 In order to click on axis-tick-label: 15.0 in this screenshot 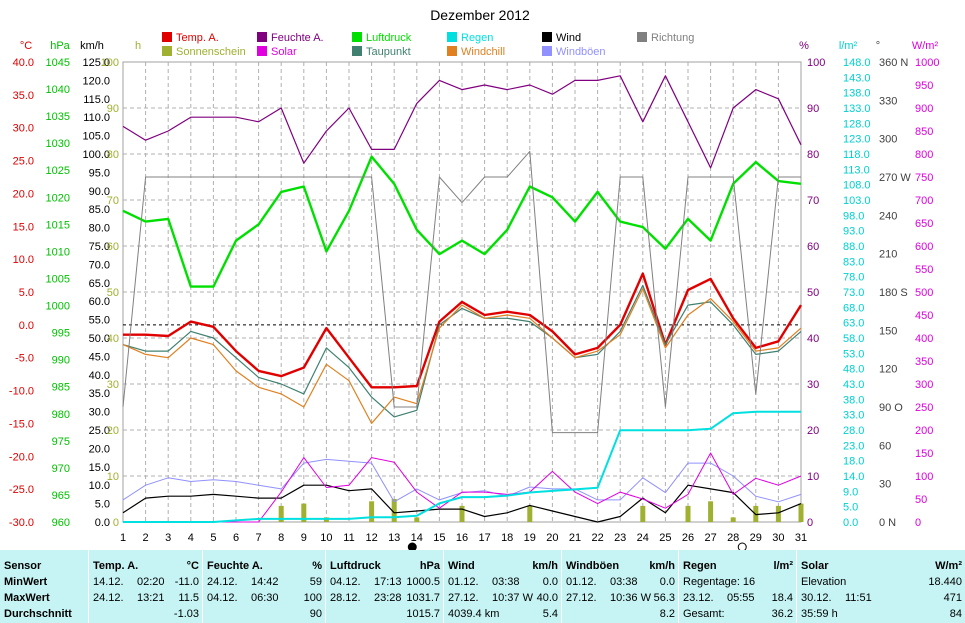, I will do `click(23, 227)`.